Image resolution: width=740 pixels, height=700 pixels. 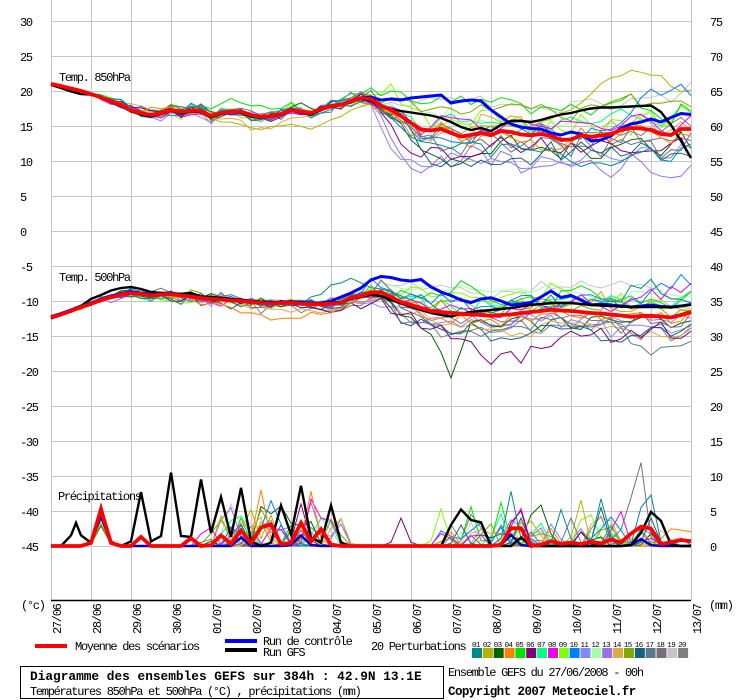 What do you see at coordinates (716, 163) in the screenshot?
I see `svg-text: 55` at bounding box center [716, 163].